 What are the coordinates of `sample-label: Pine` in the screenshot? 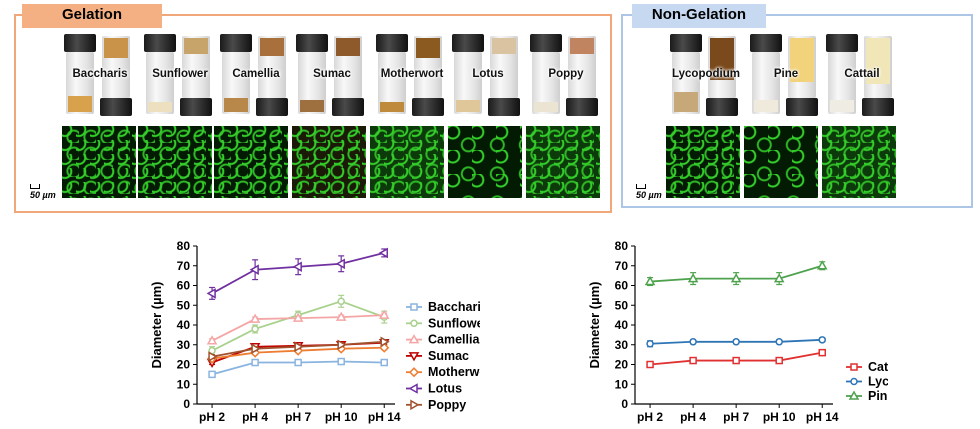 It's located at (786, 74).